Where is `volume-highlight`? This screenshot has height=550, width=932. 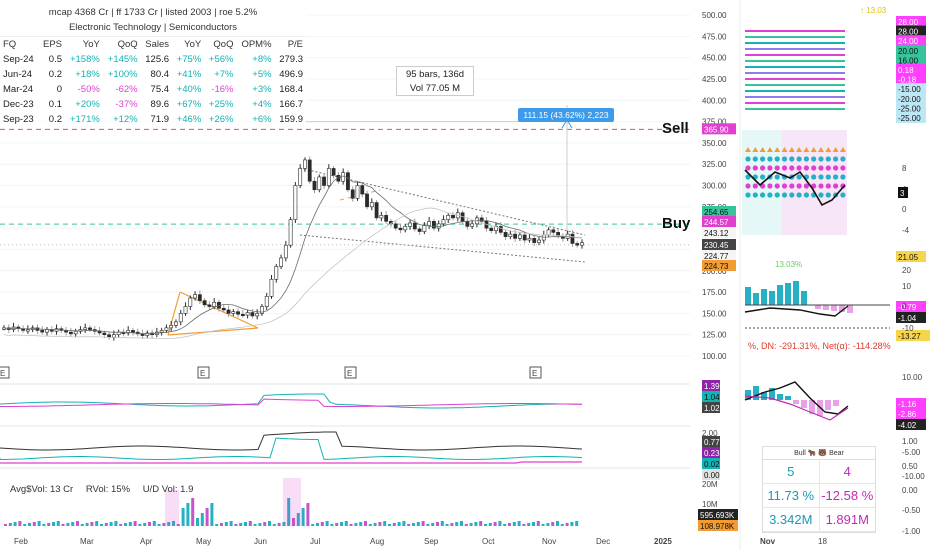
volume-highlight is located at coordinates (292, 502).